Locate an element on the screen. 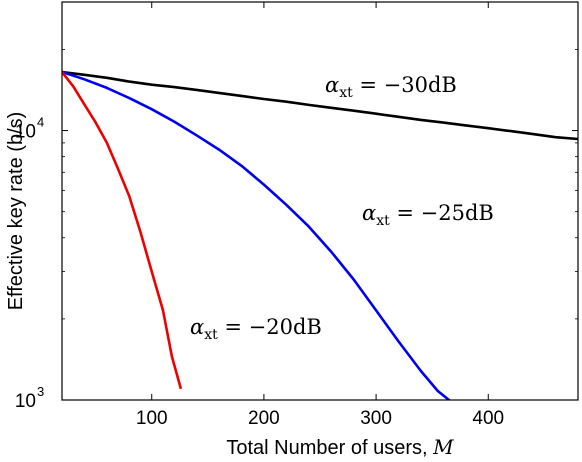 The width and height of the screenshot is (582, 462). series-label-minus20: αxt = −20dB is located at coordinates (256, 329).